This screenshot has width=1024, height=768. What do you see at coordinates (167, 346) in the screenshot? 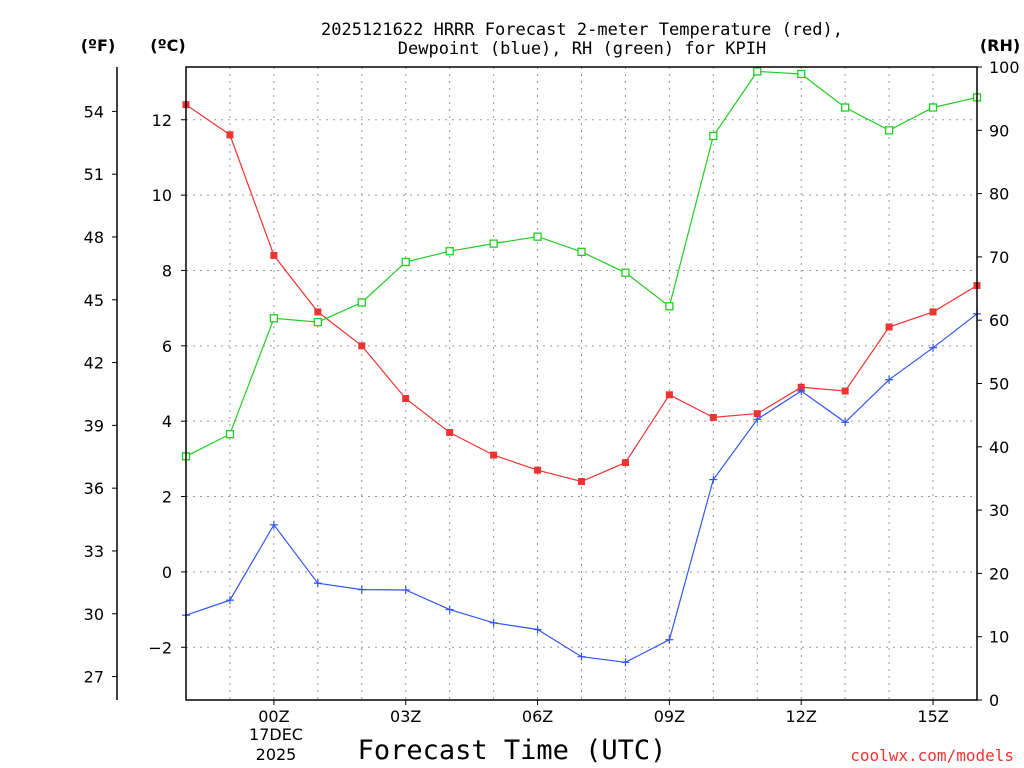
I see `celsius-tick-label: 6` at bounding box center [167, 346].